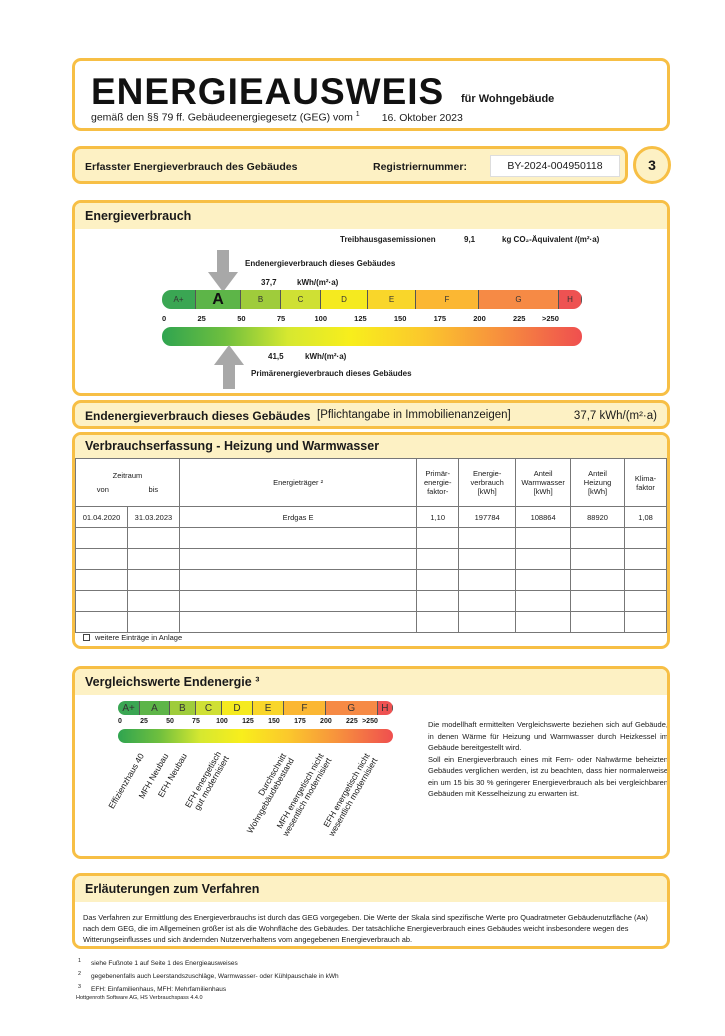  Describe the element at coordinates (543, 482) in the screenshot. I see `water-header: Anteil Warmwasser [kWh]` at that location.